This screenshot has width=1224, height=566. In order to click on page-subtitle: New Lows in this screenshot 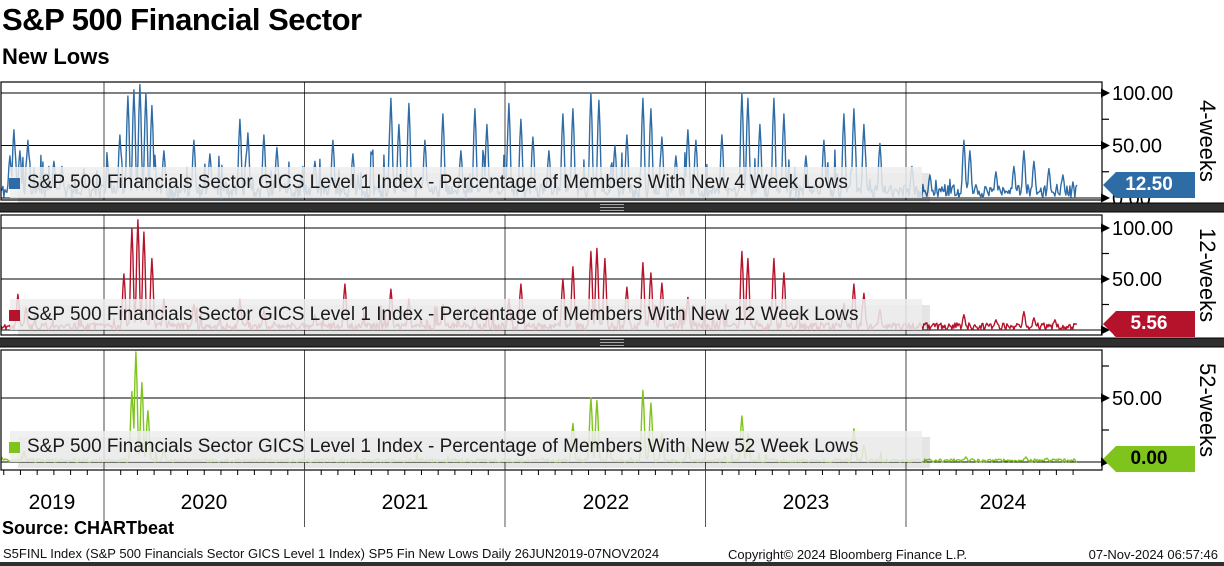, I will do `click(56, 56)`.